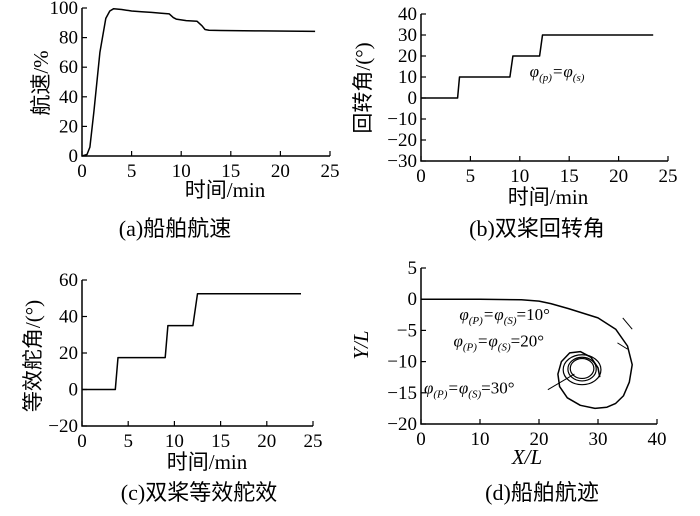 Image resolution: width=700 pixels, height=516 pixels. What do you see at coordinates (361, 344) in the screenshot?
I see `y-axis-label: Y/L` at bounding box center [361, 344].